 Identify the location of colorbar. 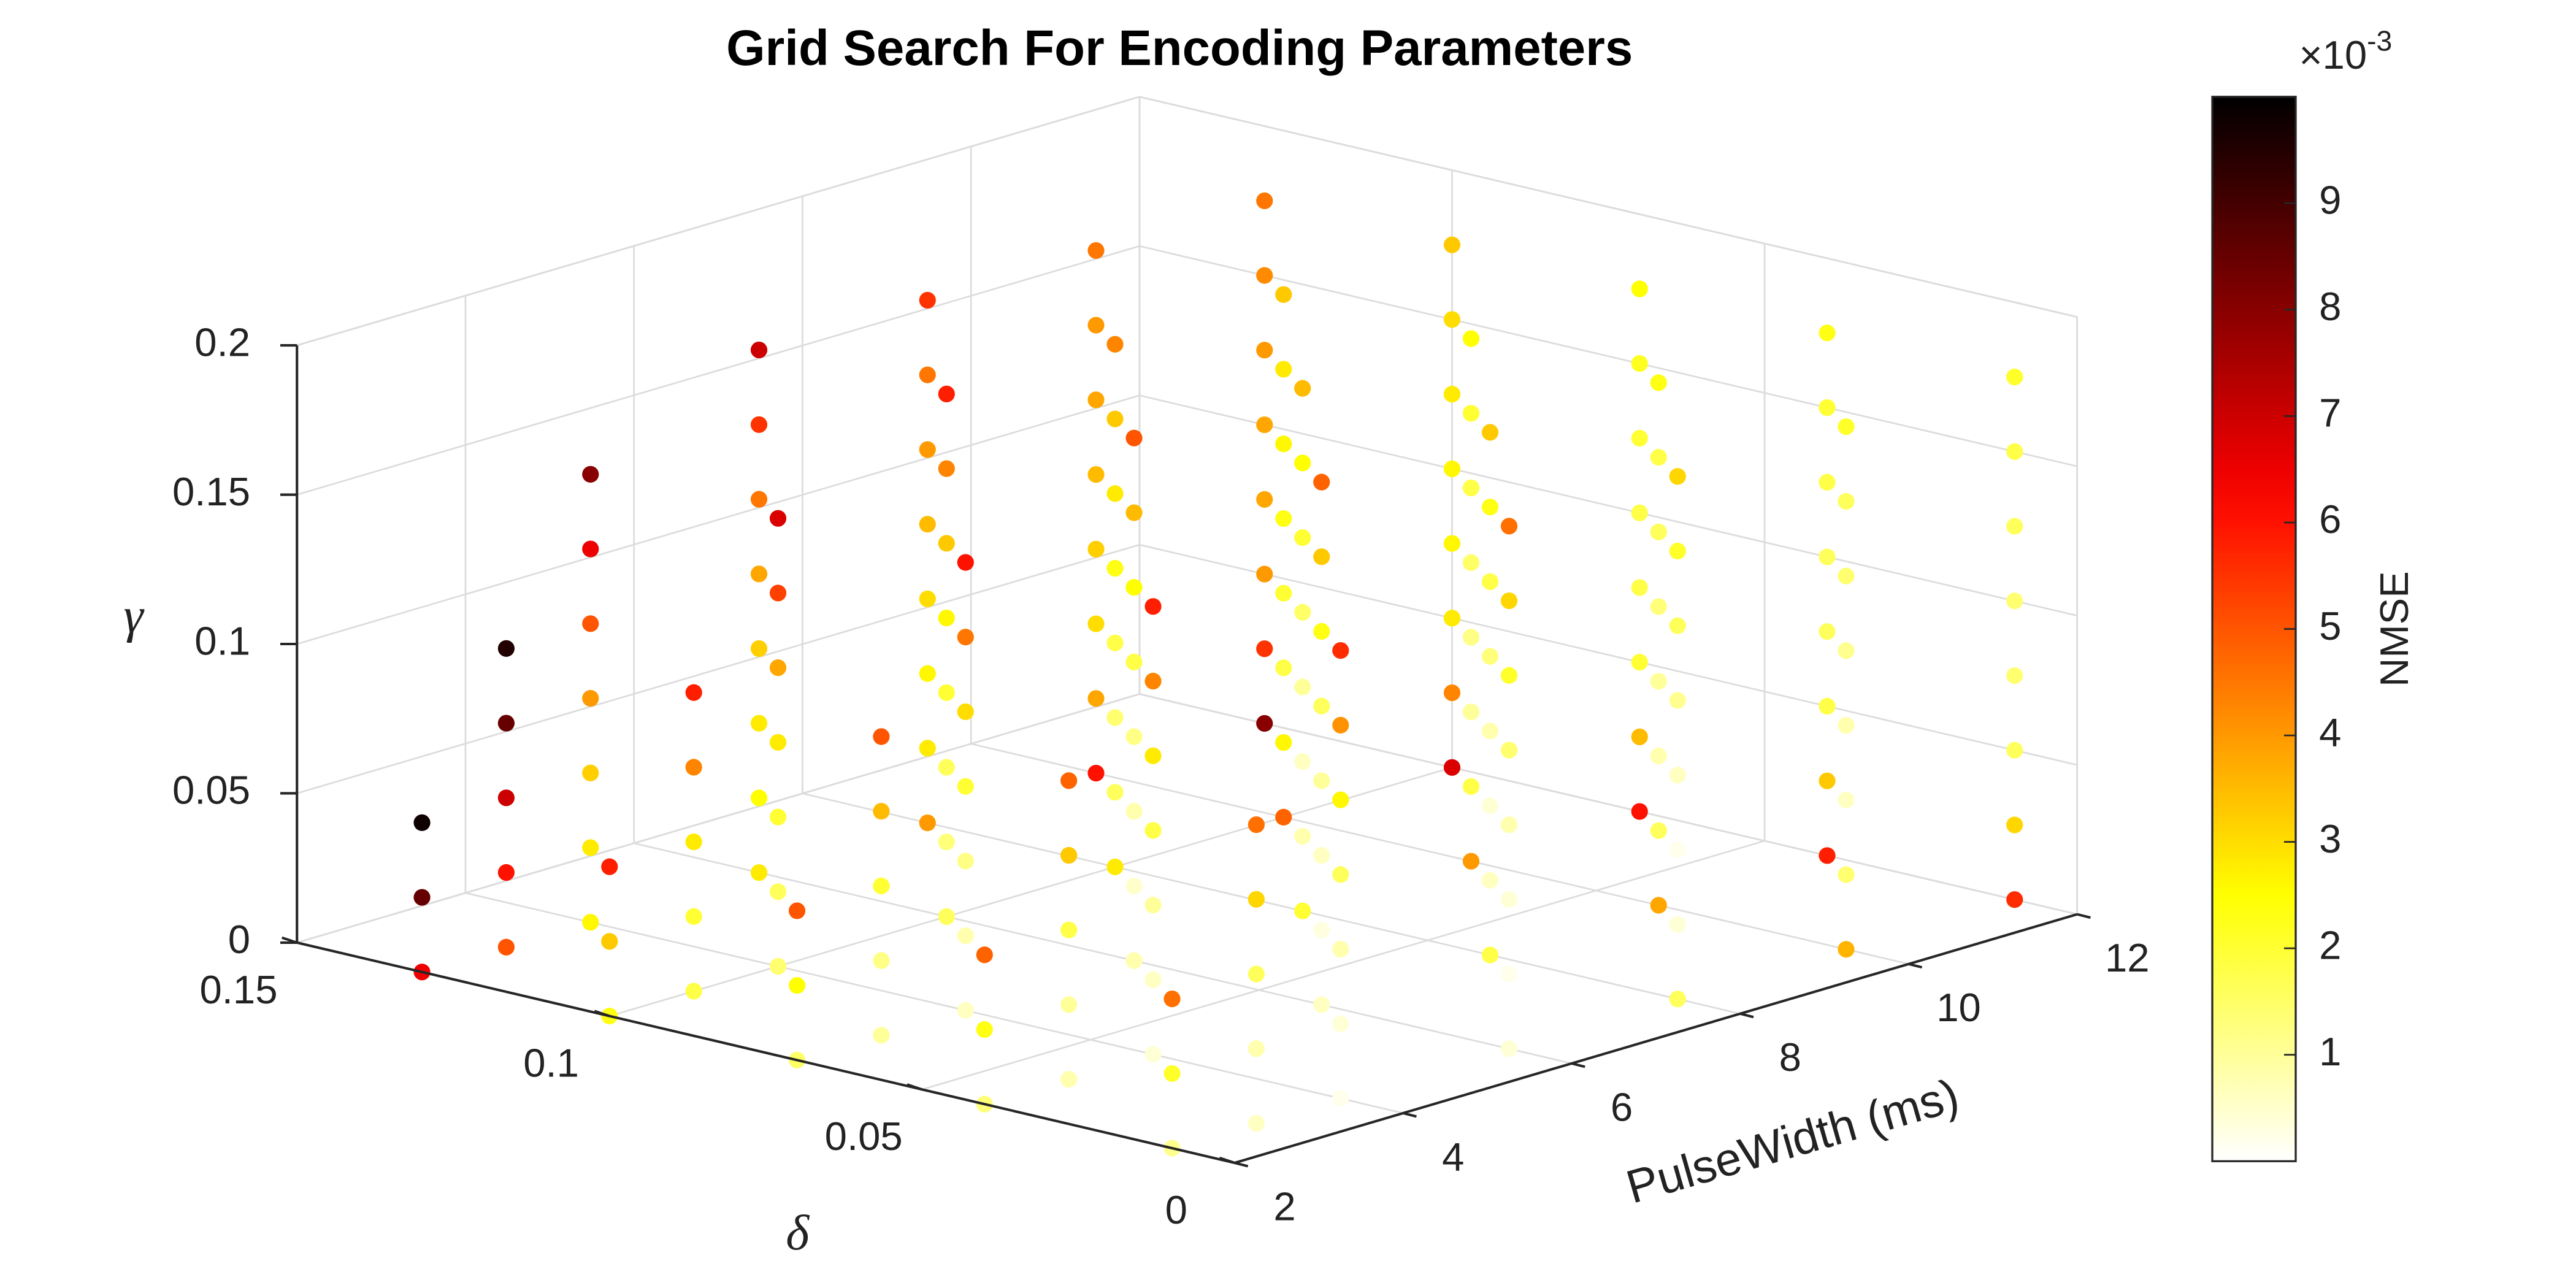
(2254, 629).